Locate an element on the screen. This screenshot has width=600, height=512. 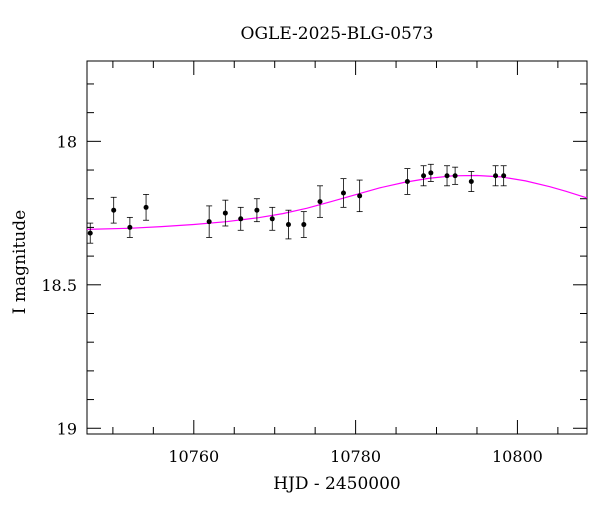
data-points is located at coordinates (297, 203).